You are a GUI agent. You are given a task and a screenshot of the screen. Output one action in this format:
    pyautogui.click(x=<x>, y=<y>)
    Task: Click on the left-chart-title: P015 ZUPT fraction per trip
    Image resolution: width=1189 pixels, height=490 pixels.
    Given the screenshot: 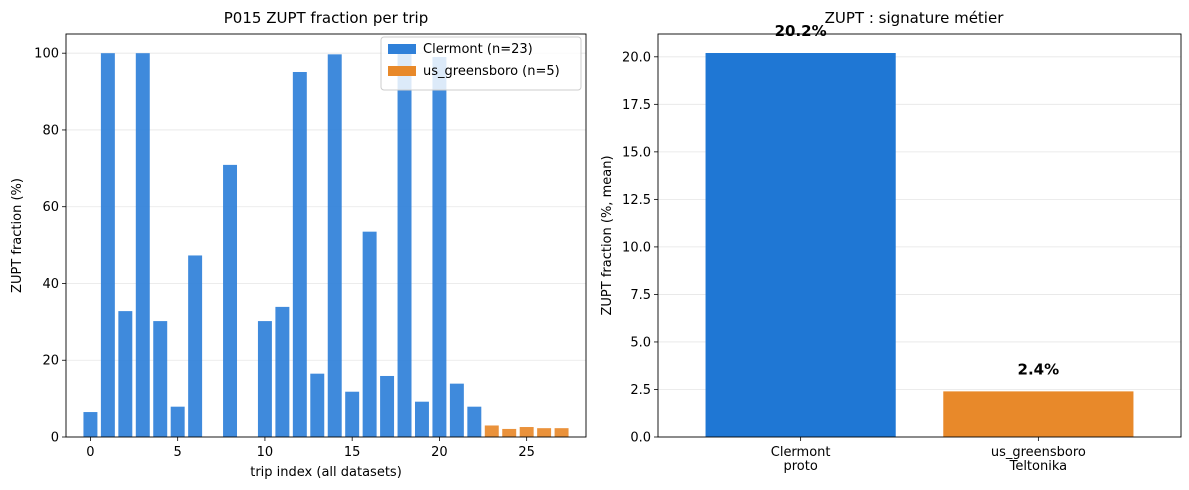 What is the action you would take?
    pyautogui.click(x=326, y=18)
    